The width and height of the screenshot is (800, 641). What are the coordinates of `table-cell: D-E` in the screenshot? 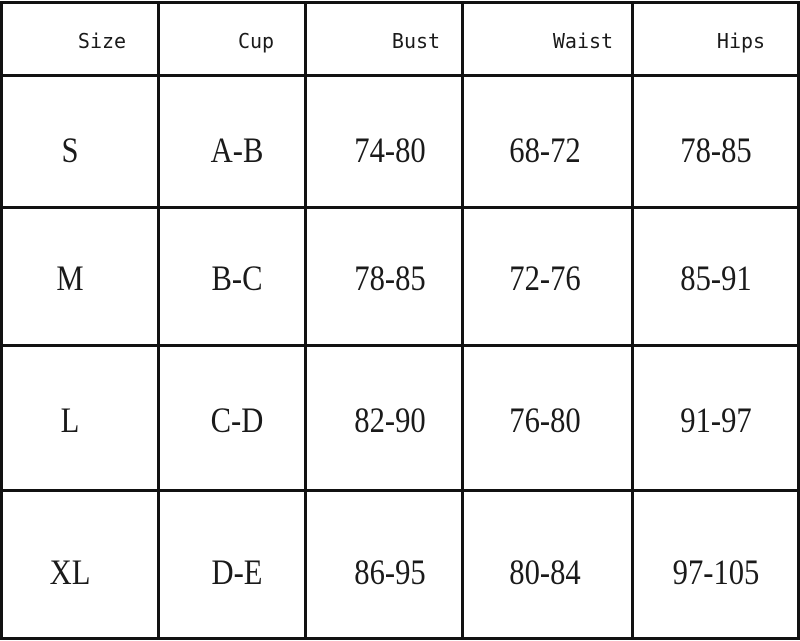 It's located at (237, 572).